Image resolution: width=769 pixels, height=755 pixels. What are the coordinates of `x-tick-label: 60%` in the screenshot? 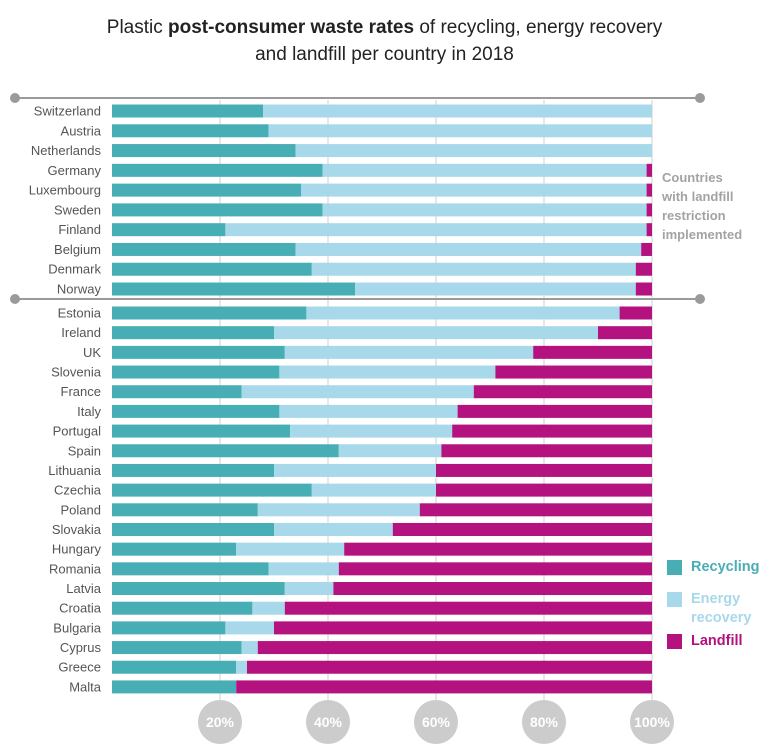 It's located at (436, 722).